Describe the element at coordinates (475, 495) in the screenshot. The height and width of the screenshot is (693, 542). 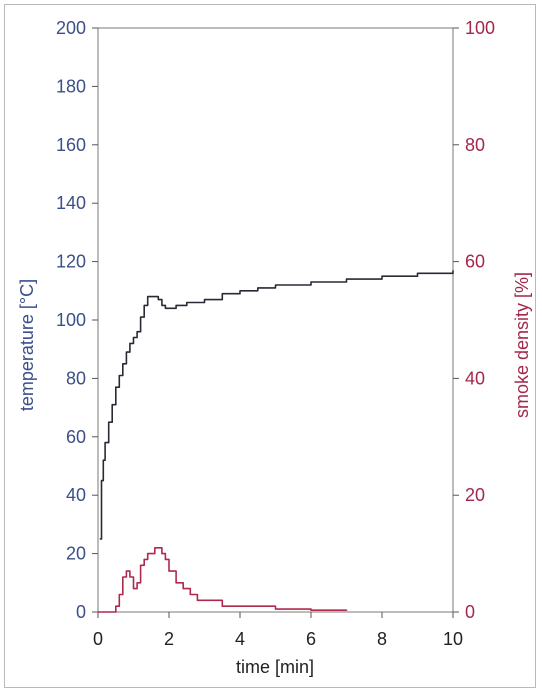
I see `right-y-tick-label: 20` at that location.